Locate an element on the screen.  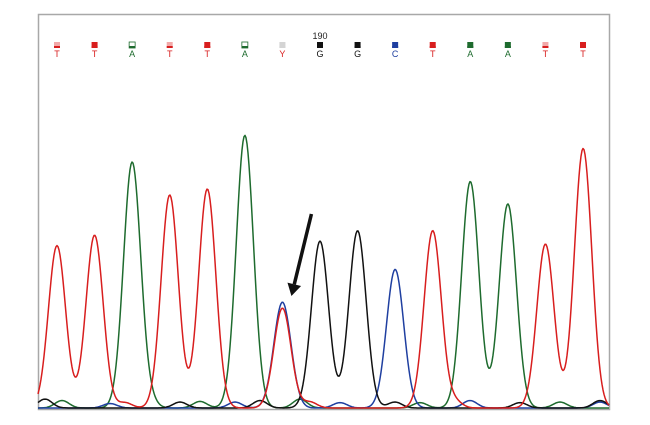
position-marker: 190 is located at coordinates (319, 36).